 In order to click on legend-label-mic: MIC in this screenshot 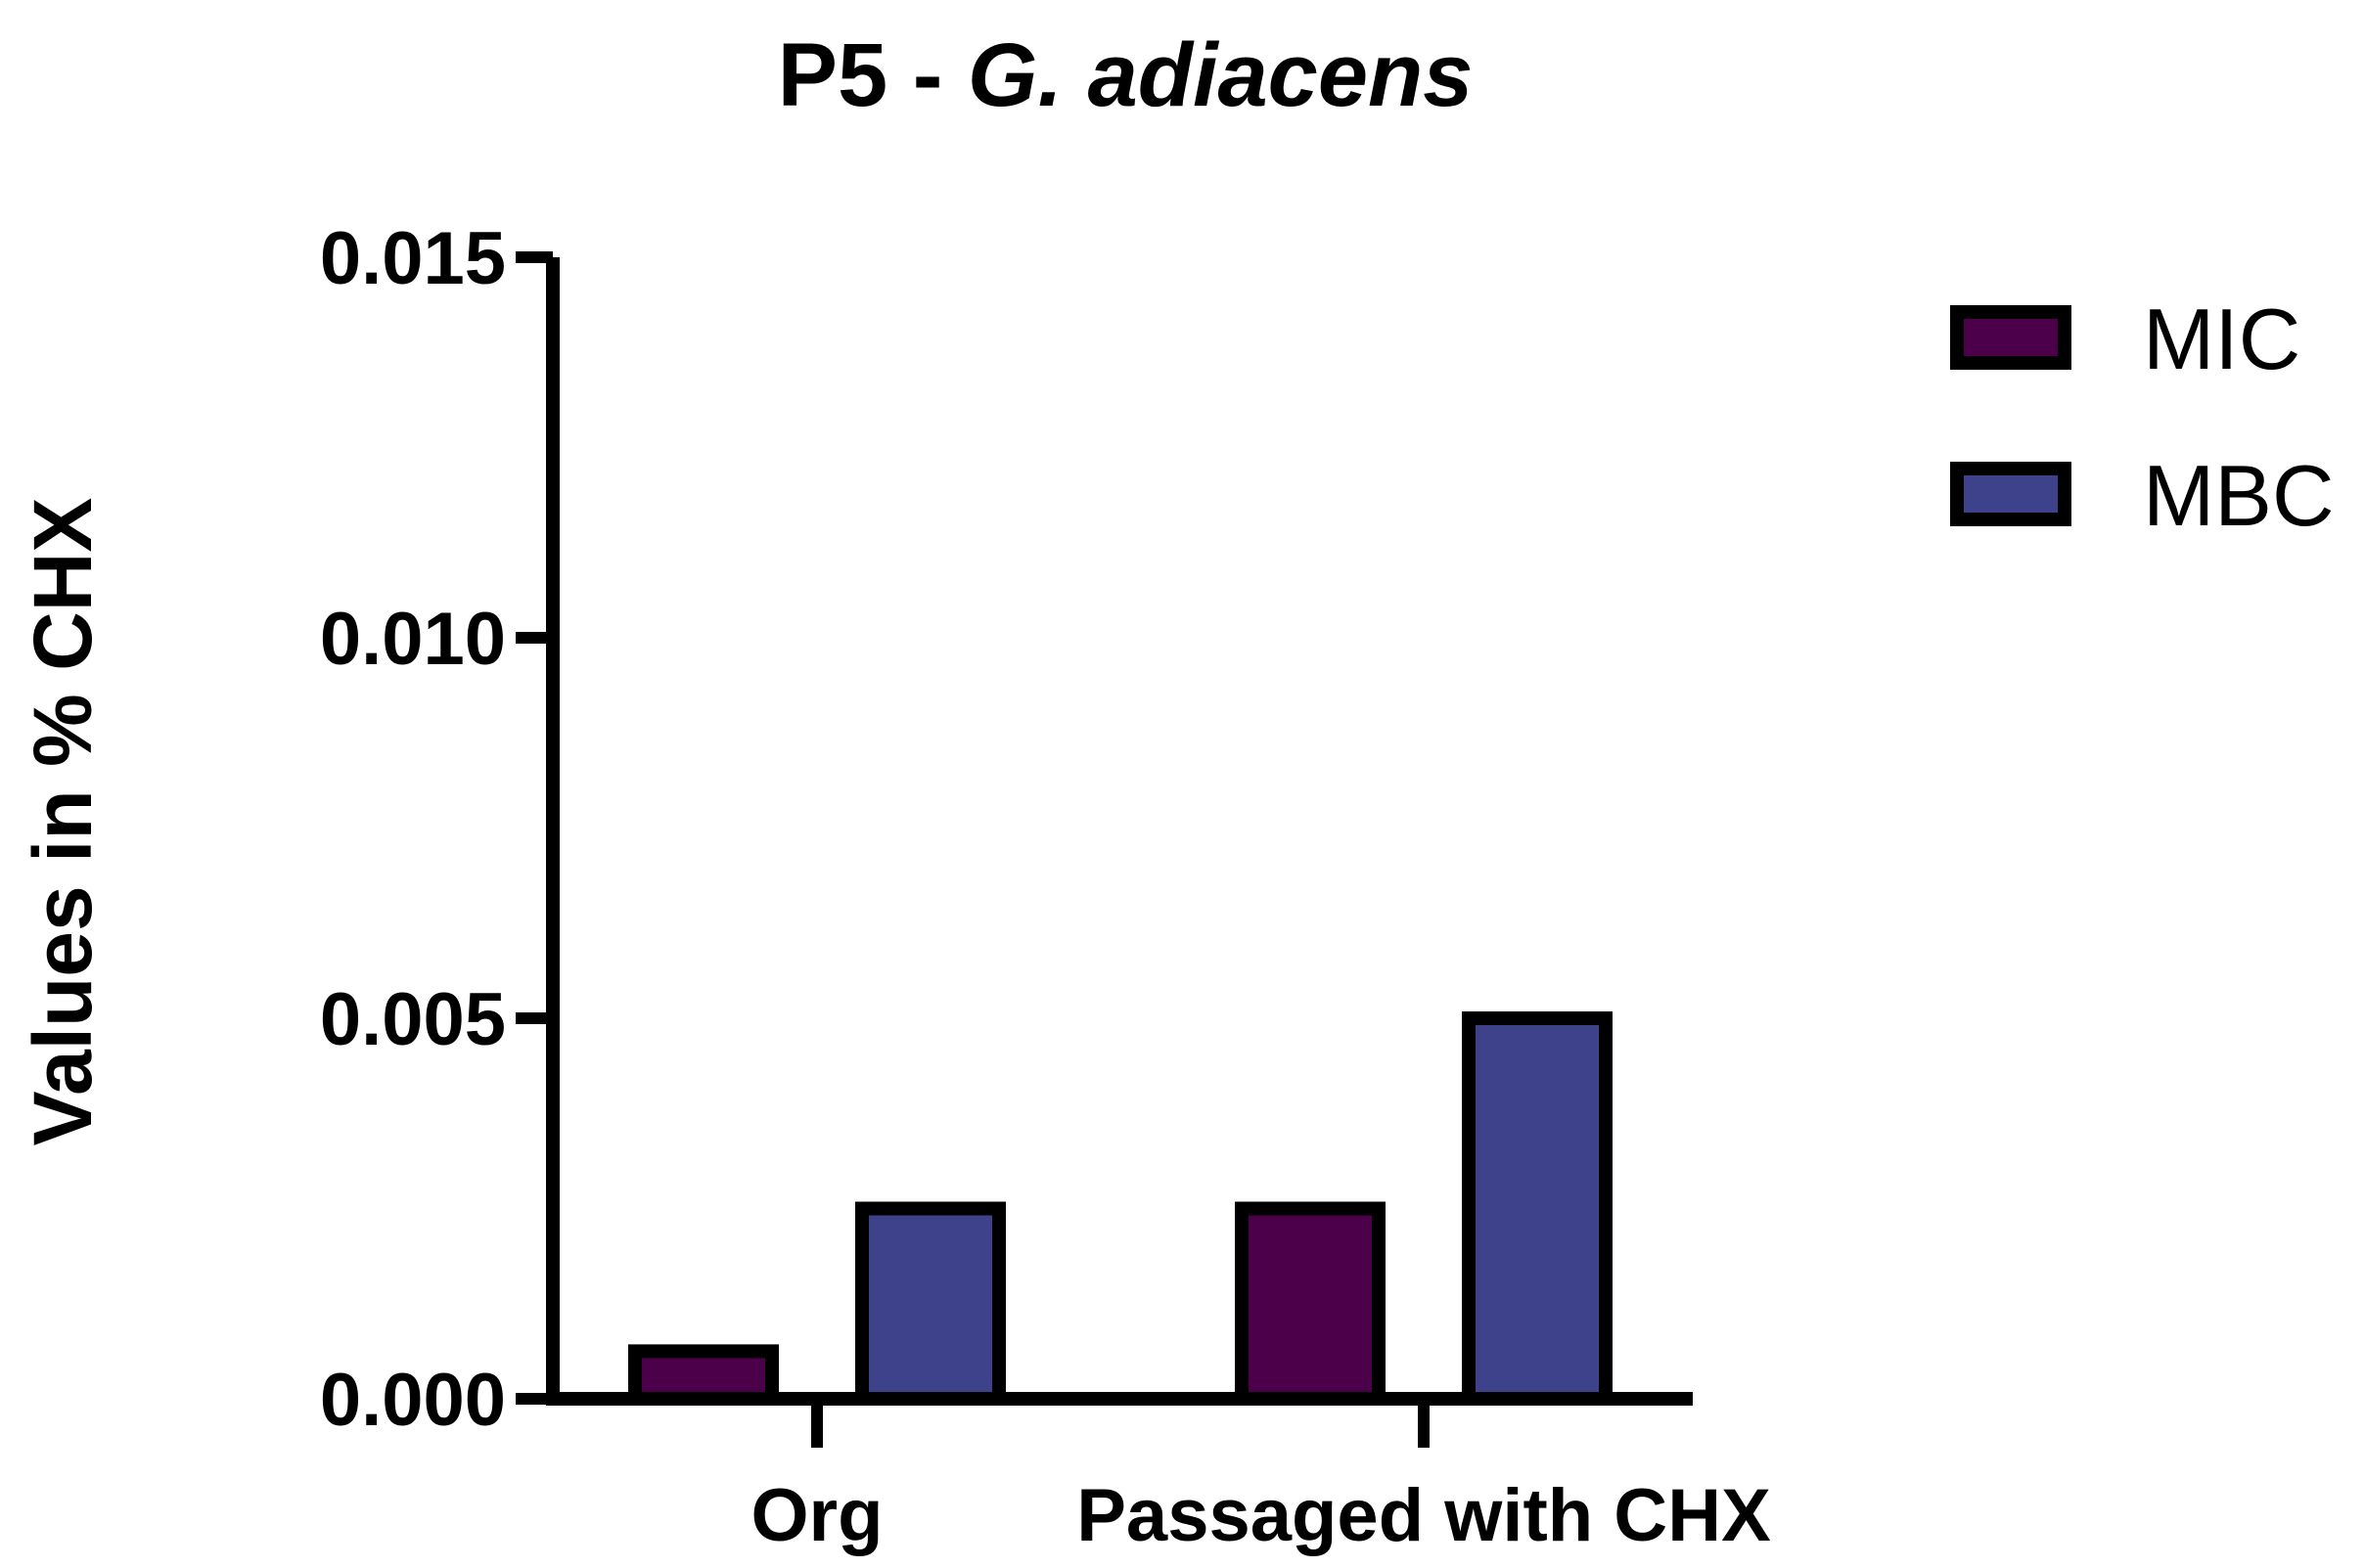, I will do `click(2221, 339)`.